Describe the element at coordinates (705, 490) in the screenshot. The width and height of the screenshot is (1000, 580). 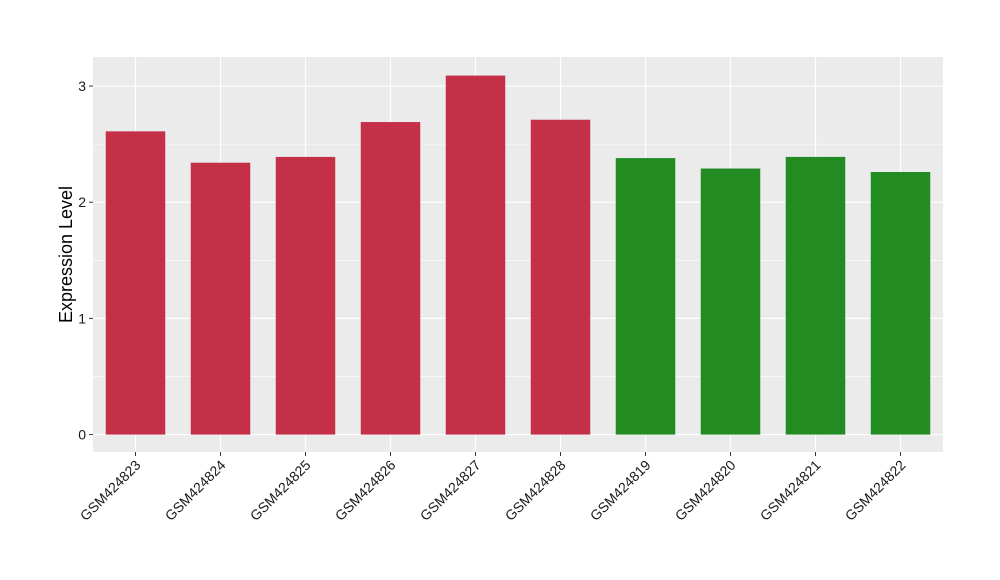
I see `x-tick-label: GSM424820` at that location.